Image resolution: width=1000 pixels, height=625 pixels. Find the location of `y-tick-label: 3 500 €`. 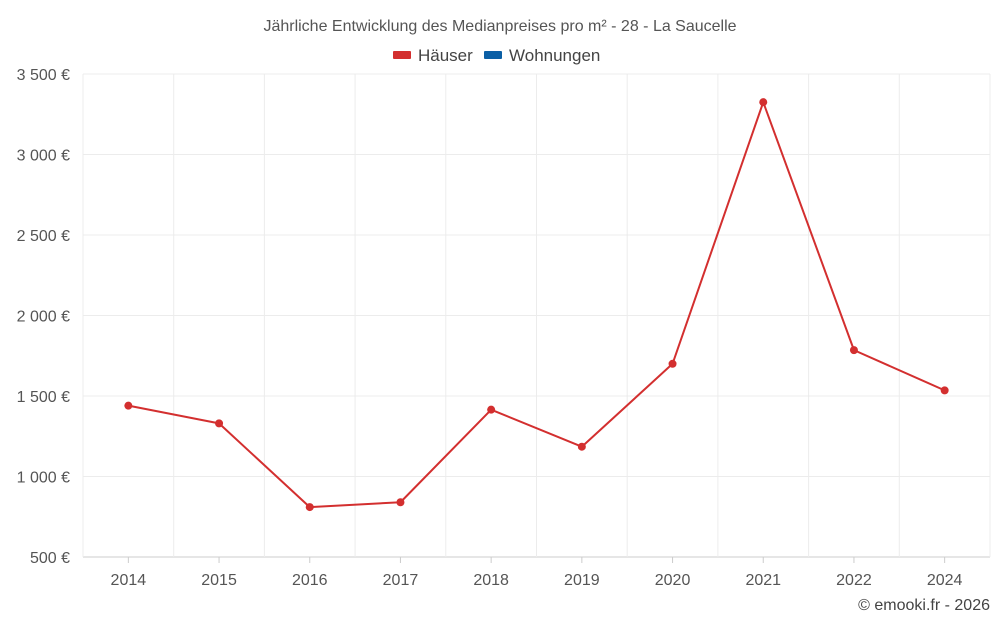

y-tick-label: 3 500 € is located at coordinates (43, 75).